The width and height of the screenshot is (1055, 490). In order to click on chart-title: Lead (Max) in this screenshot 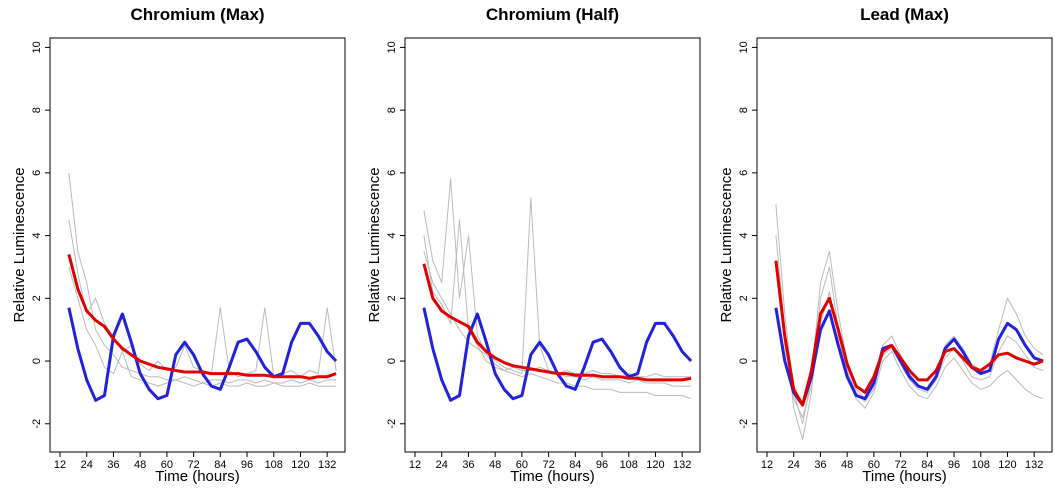, I will do `click(904, 14)`.